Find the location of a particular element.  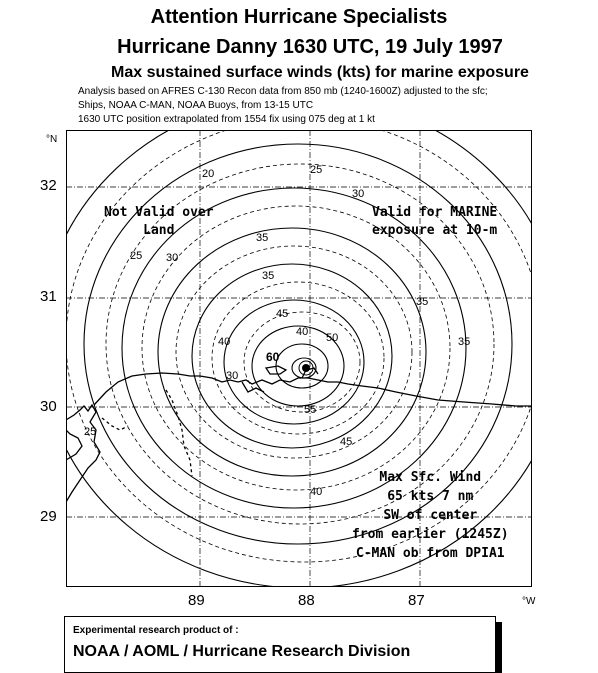

west-unit-label: °W is located at coordinates (529, 601).